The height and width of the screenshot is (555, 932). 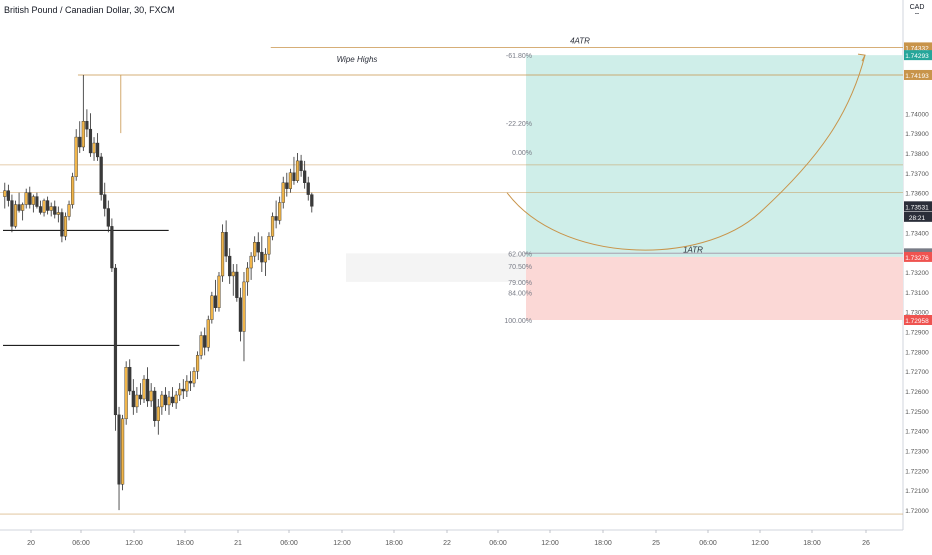 I want to click on price-tick-label: 1.72400, so click(x=917, y=432).